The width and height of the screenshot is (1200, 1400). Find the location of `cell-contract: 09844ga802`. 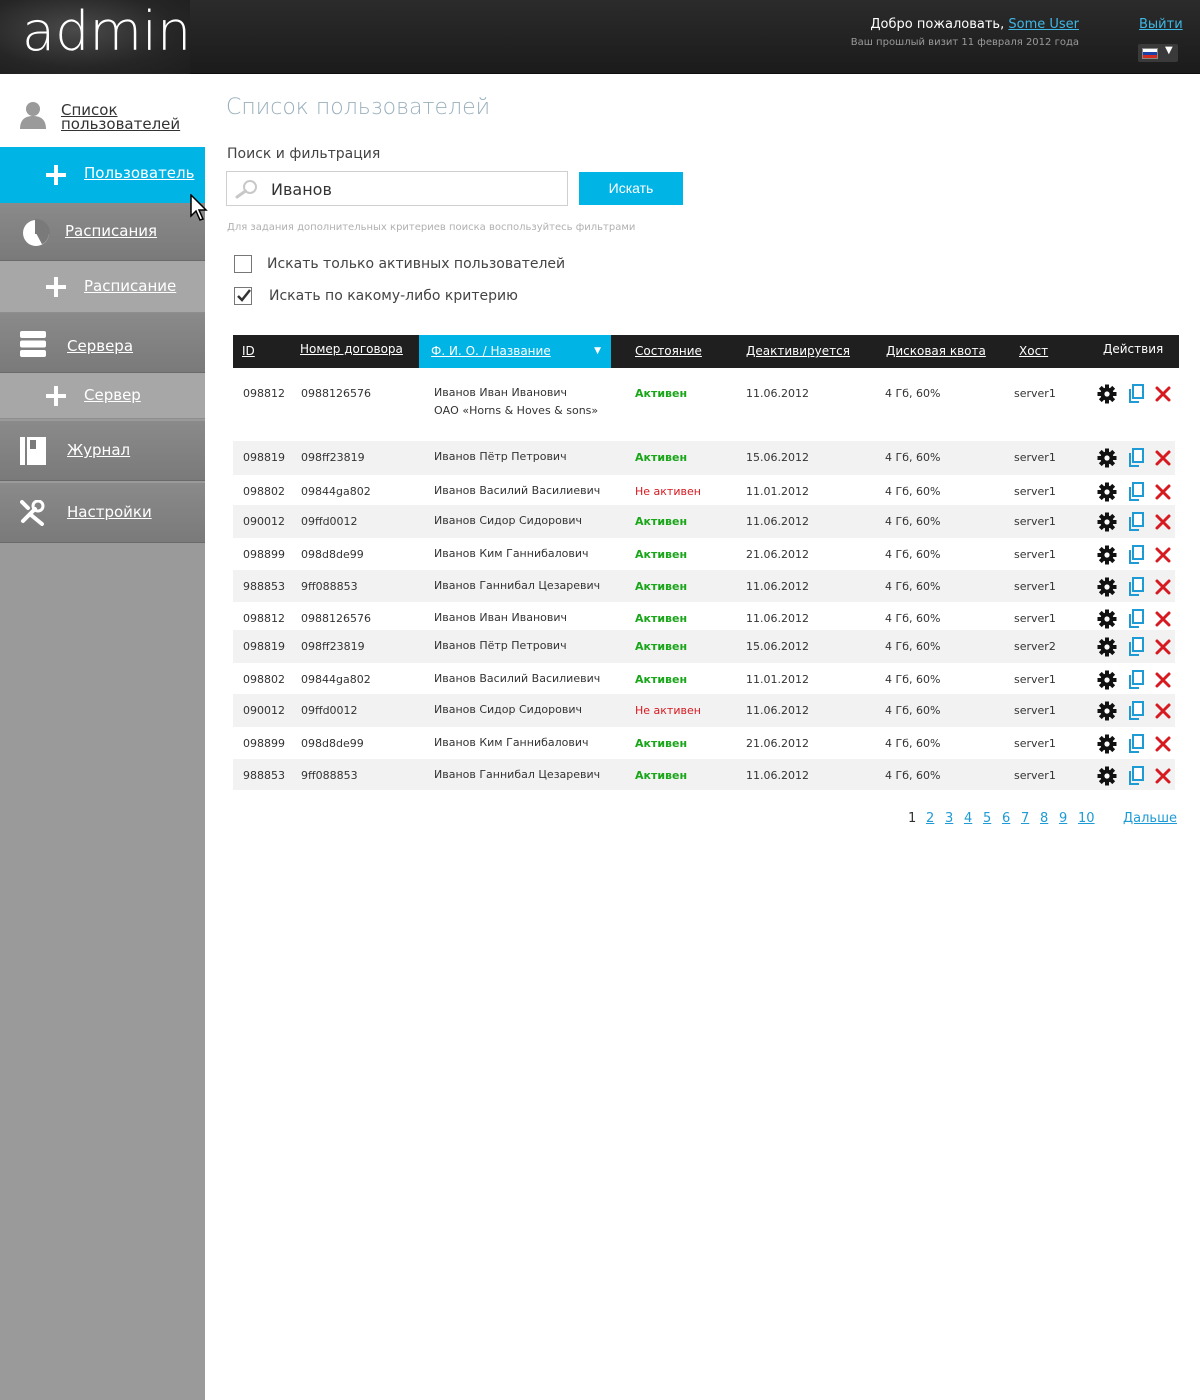

cell-contract: 09844ga802 is located at coordinates (336, 491).